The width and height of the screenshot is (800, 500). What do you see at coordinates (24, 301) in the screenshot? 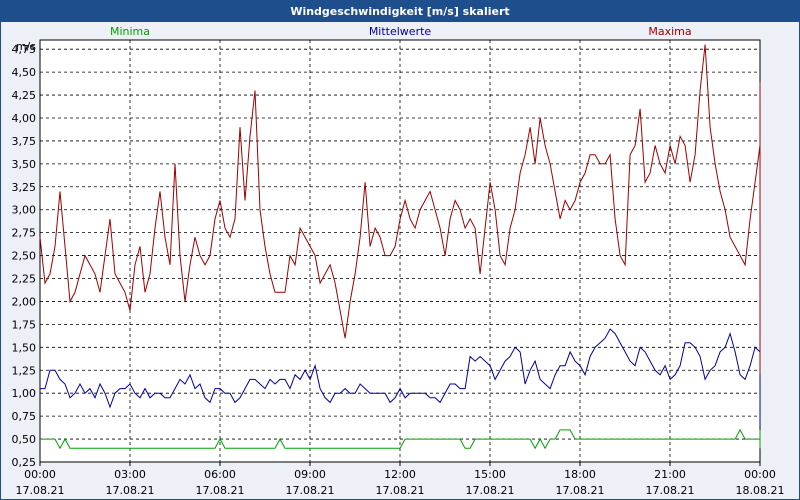
I see `y-tick-label: 2,00` at bounding box center [24, 301].